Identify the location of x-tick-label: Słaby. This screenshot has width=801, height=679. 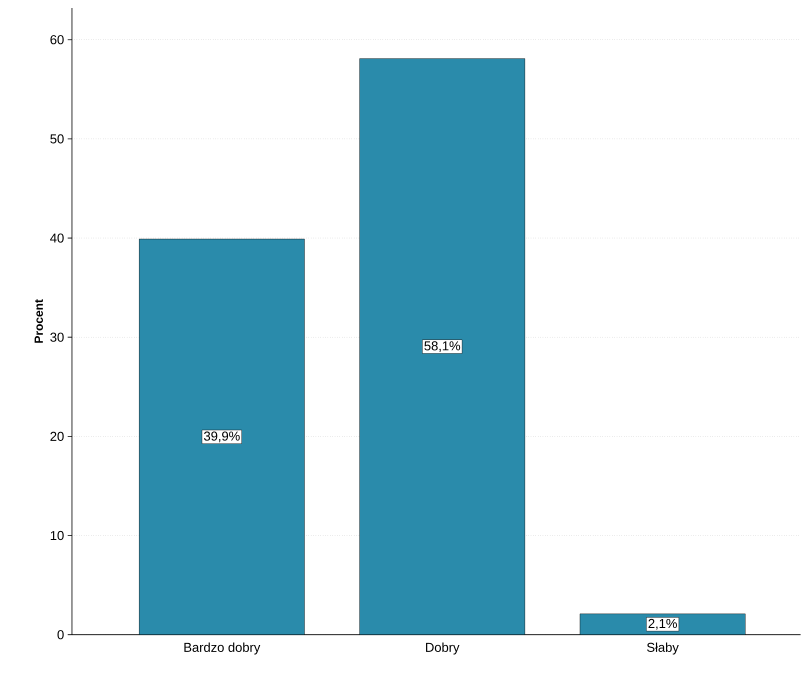
(663, 648).